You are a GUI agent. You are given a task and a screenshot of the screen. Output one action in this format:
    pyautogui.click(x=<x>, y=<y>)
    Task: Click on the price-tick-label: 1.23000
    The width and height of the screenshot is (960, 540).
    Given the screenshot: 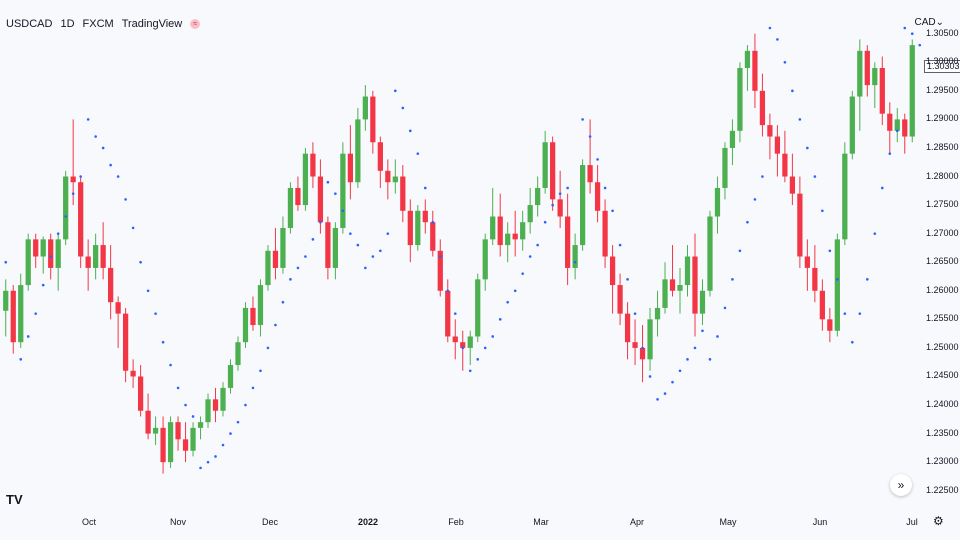 What is the action you would take?
    pyautogui.click(x=942, y=461)
    